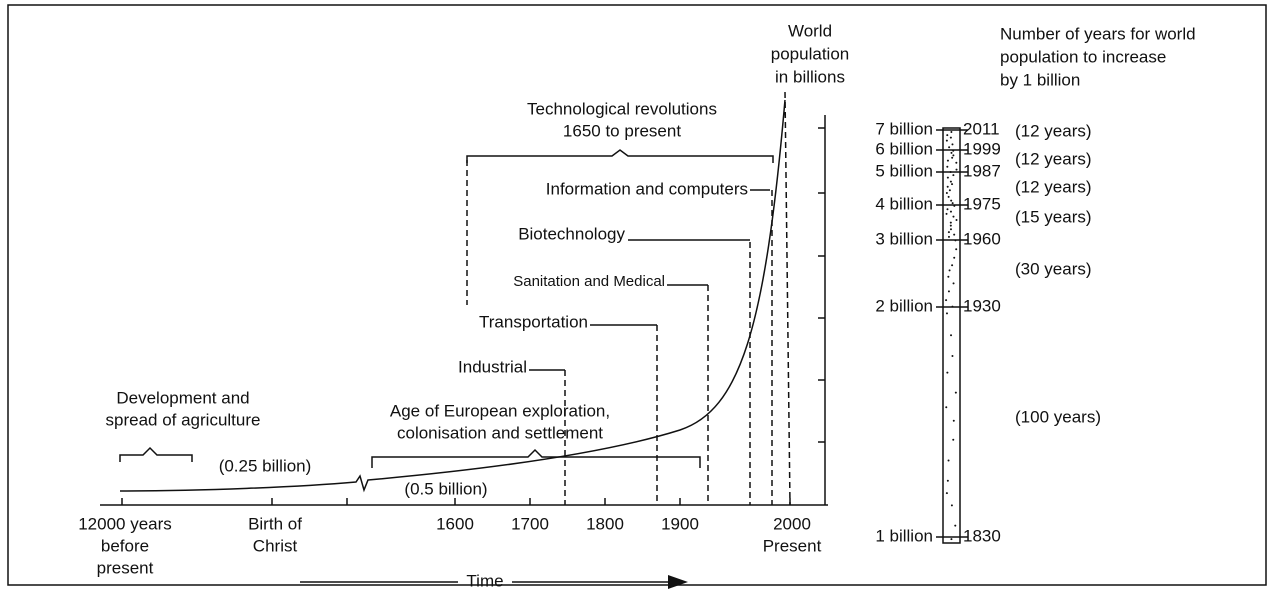  I want to click on population-milestone: 4 billion, so click(904, 203).